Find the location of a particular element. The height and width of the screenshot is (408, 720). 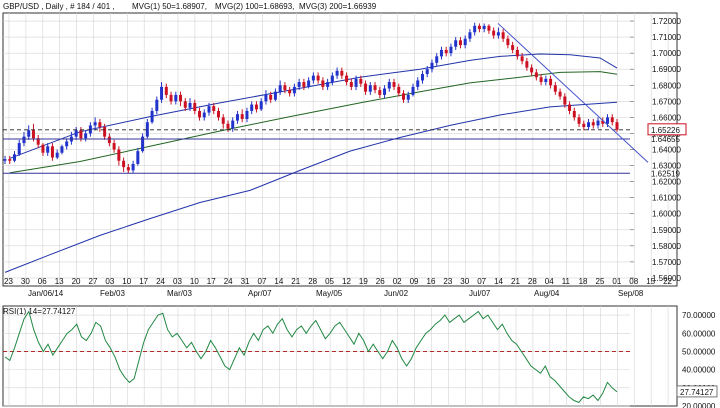

date-tick-label: 09 is located at coordinates (414, 281).